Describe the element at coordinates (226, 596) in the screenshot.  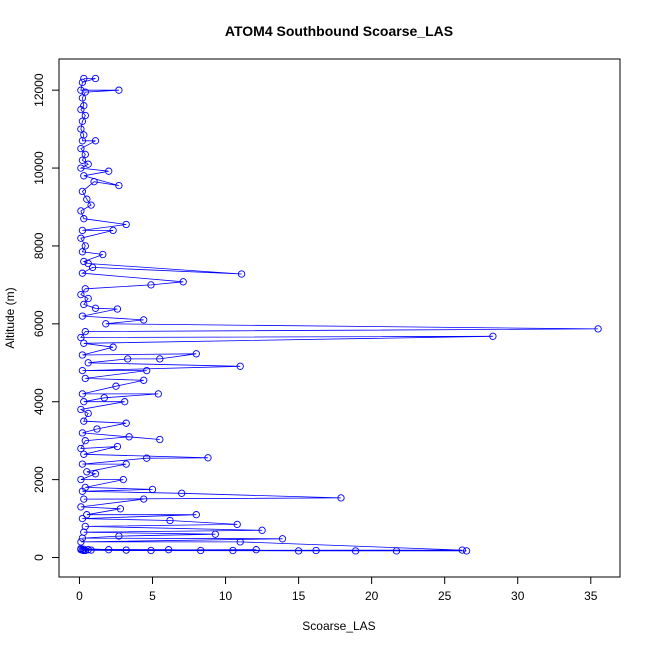
I see `x-tick-label: 10` at that location.